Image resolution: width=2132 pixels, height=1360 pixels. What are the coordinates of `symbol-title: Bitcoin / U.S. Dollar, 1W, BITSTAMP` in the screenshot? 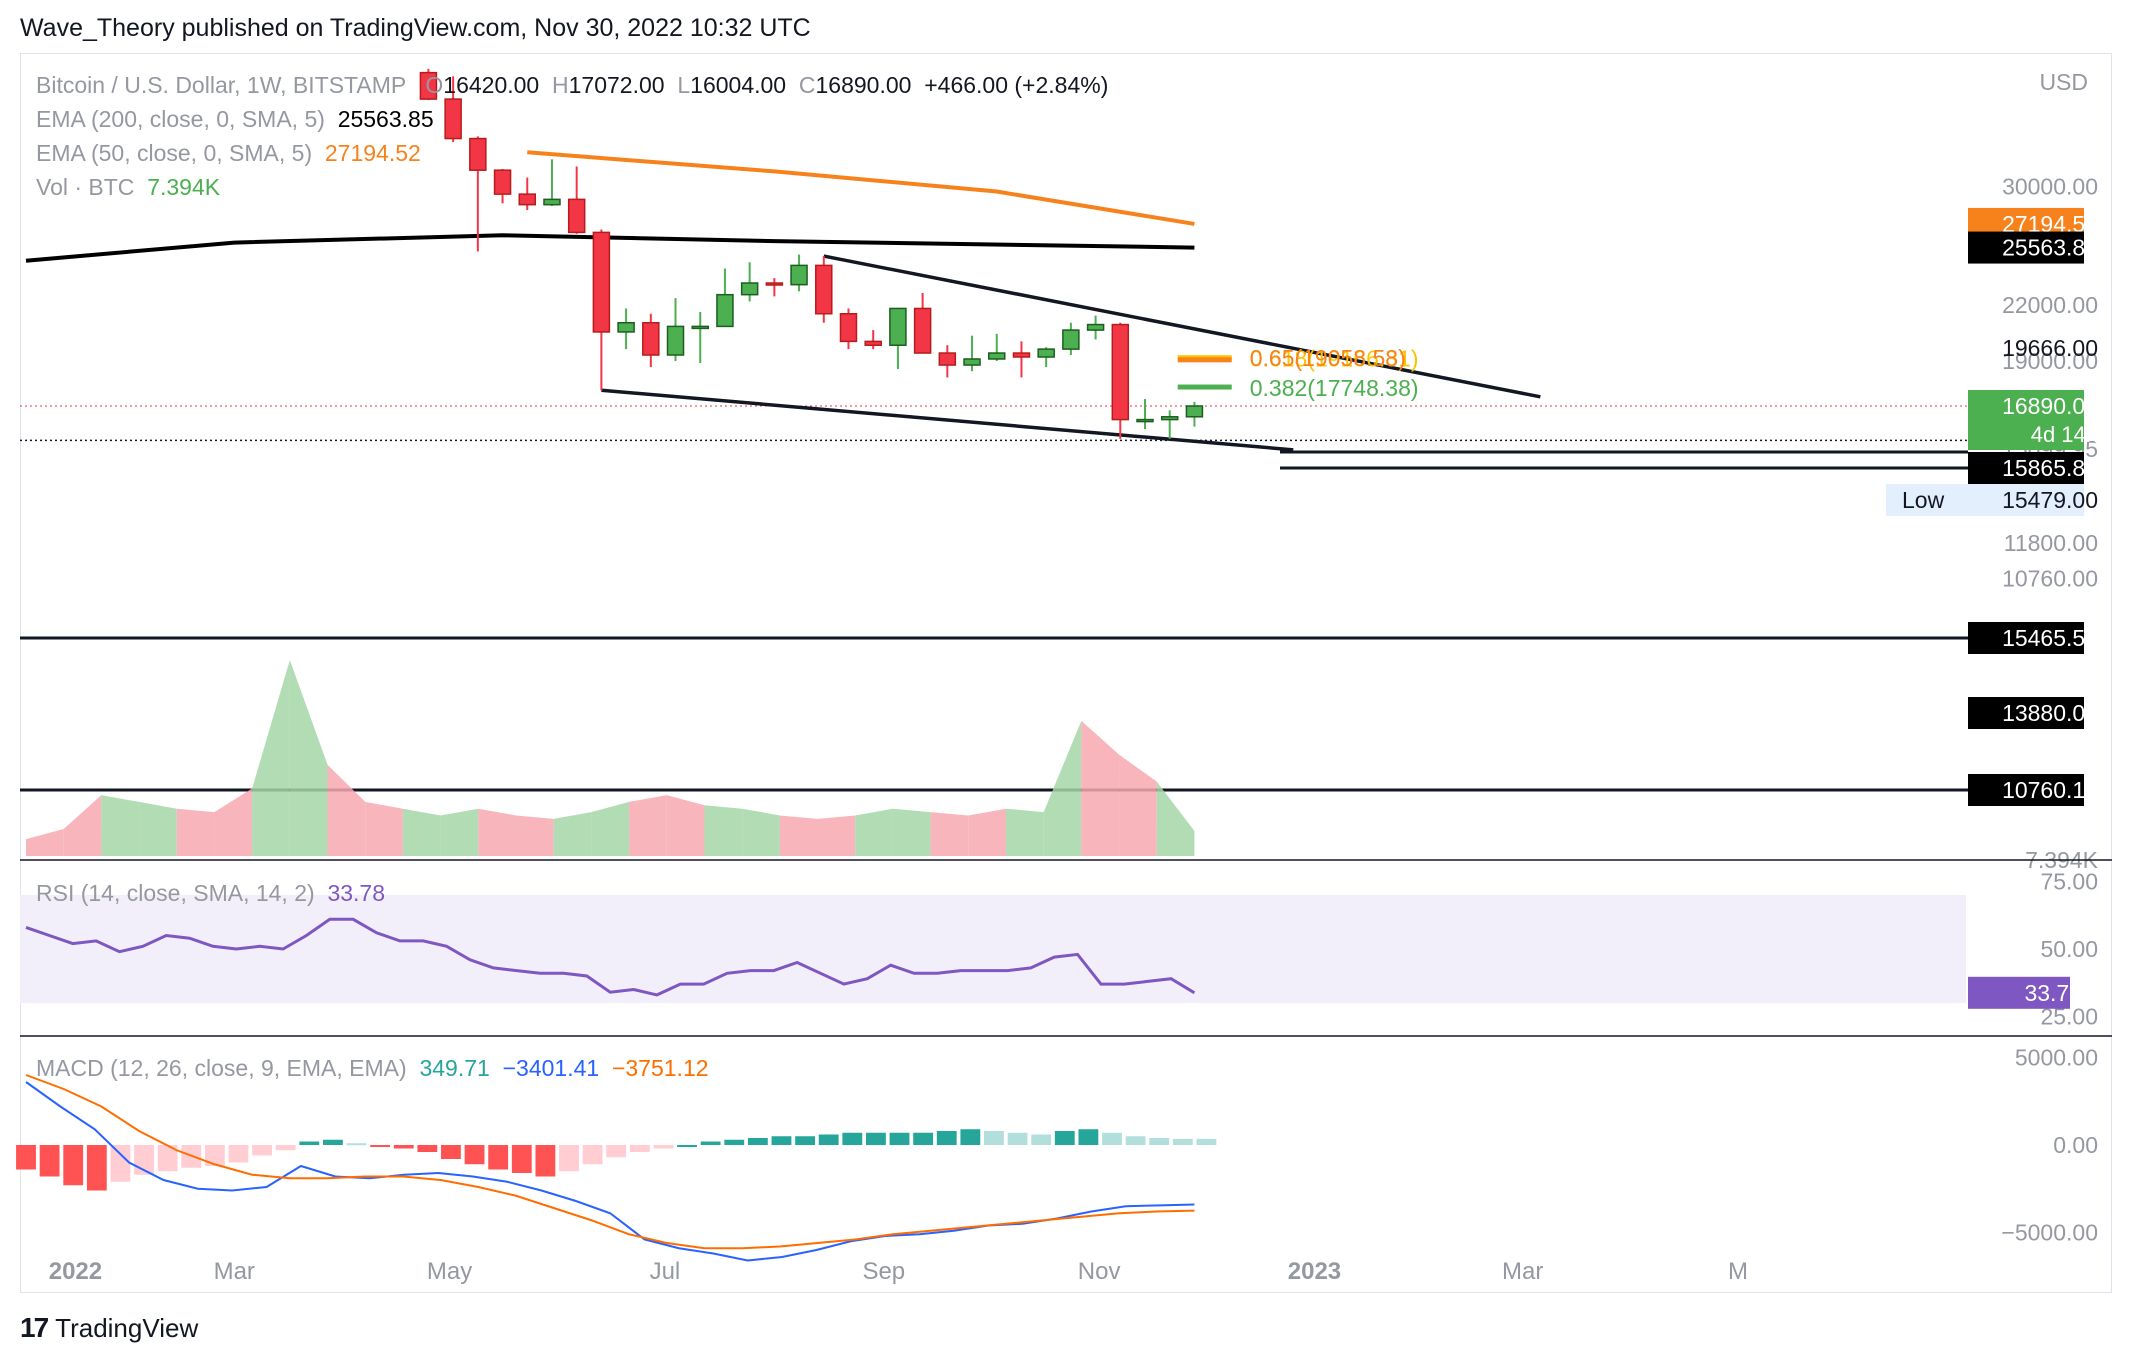 It's located at (221, 85).